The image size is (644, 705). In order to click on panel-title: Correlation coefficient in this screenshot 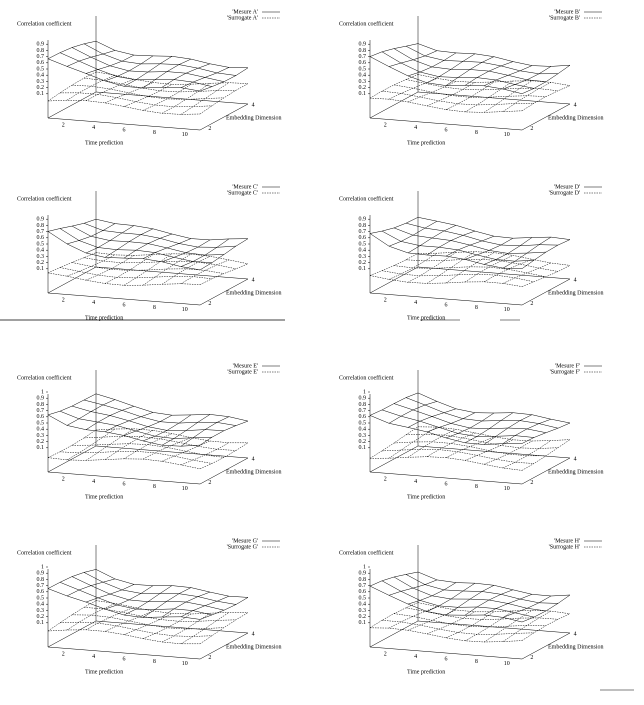, I will do `click(44, 23)`.